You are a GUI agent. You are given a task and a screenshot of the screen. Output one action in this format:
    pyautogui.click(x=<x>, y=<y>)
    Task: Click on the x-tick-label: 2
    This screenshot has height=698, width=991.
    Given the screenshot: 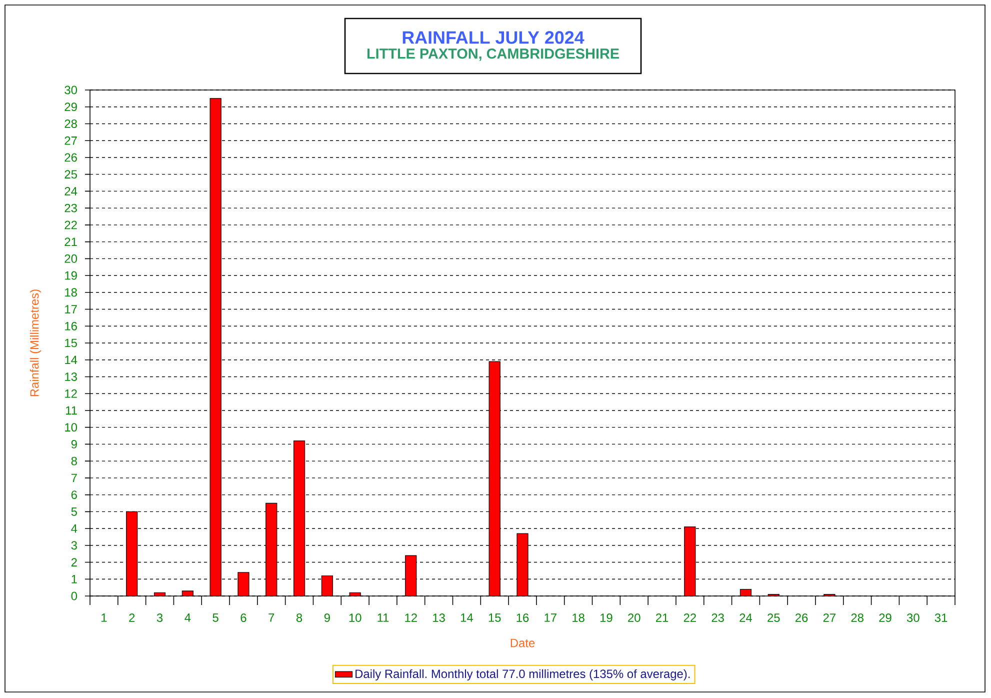 What is the action you would take?
    pyautogui.click(x=132, y=618)
    